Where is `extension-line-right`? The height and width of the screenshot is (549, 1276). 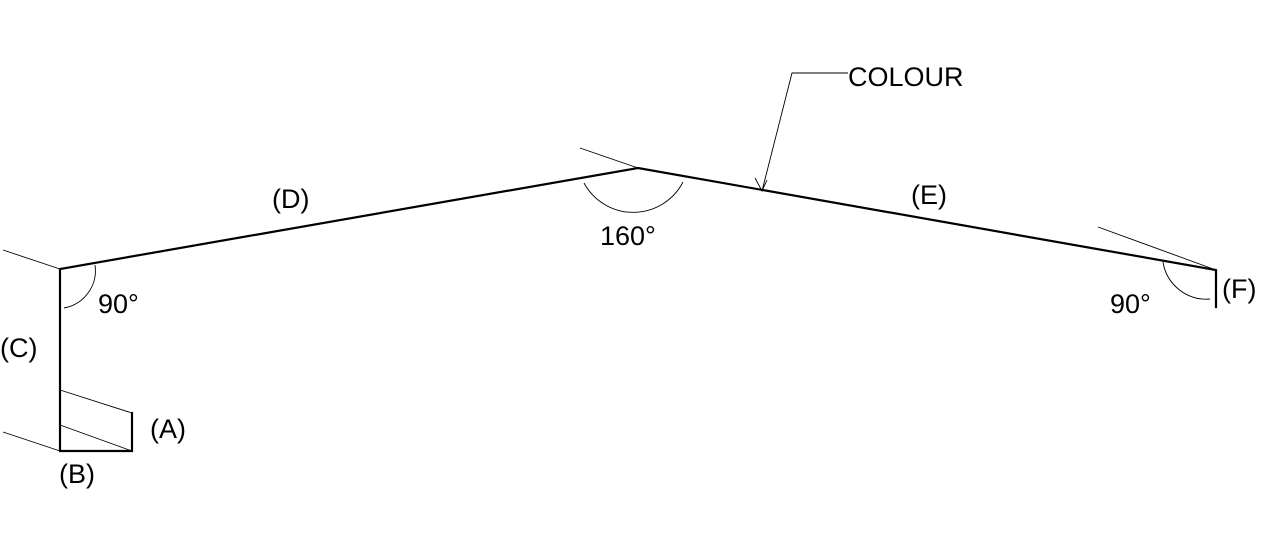 extension-line-right is located at coordinates (1157, 248).